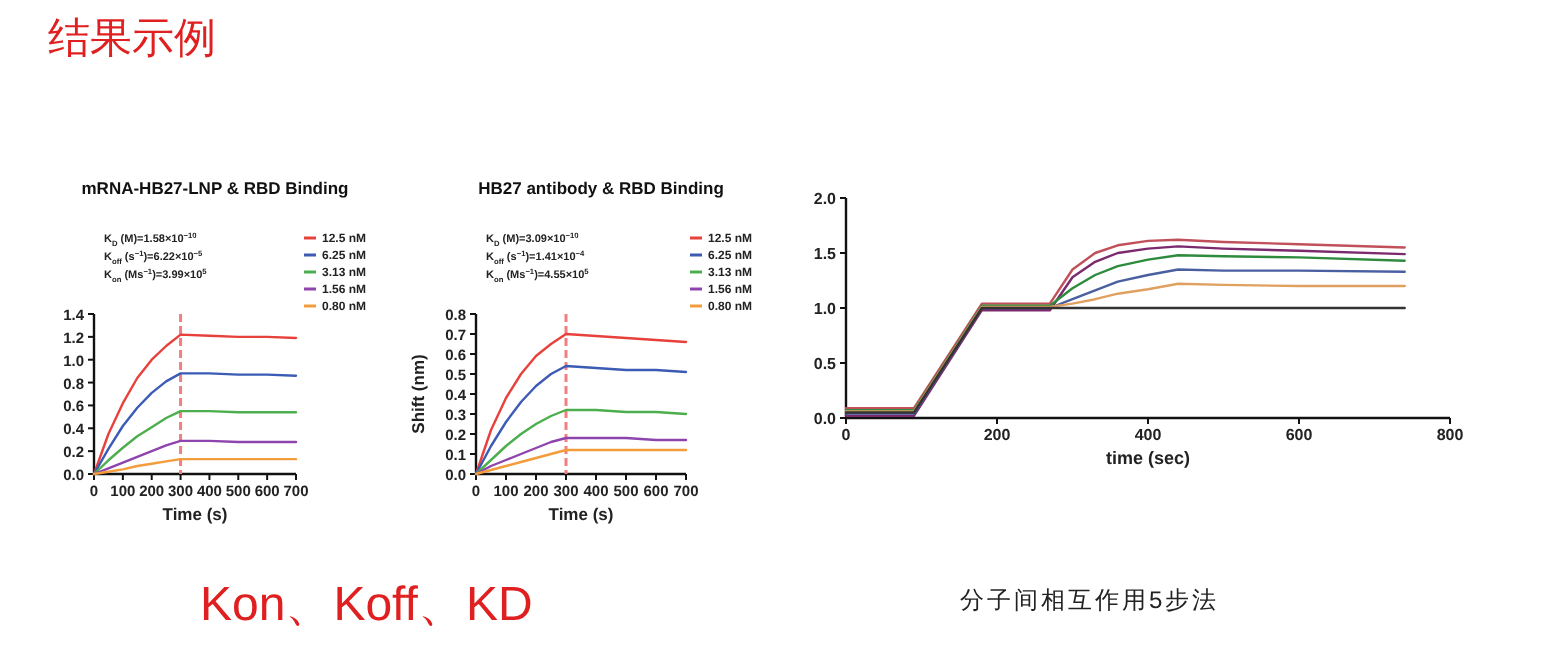 This screenshot has width=1548, height=662. I want to click on x-tick-label: 200, so click(997, 435).